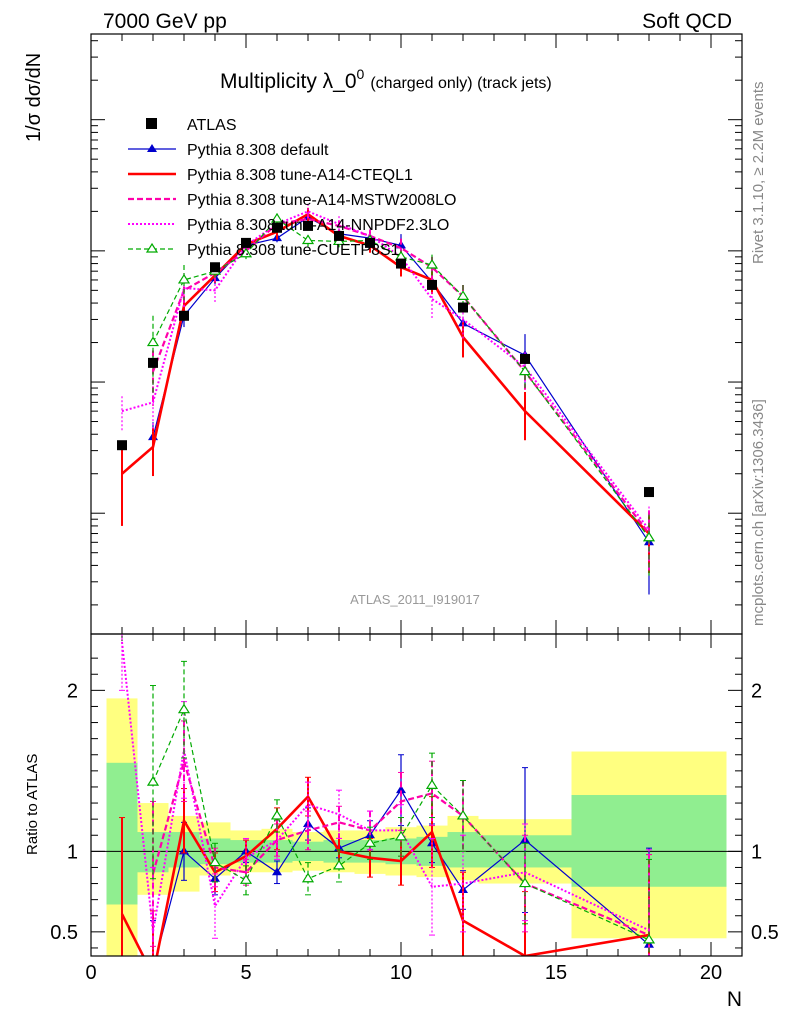  What do you see at coordinates (245, 973) in the screenshot?
I see `x-tick-label: 5` at bounding box center [245, 973].